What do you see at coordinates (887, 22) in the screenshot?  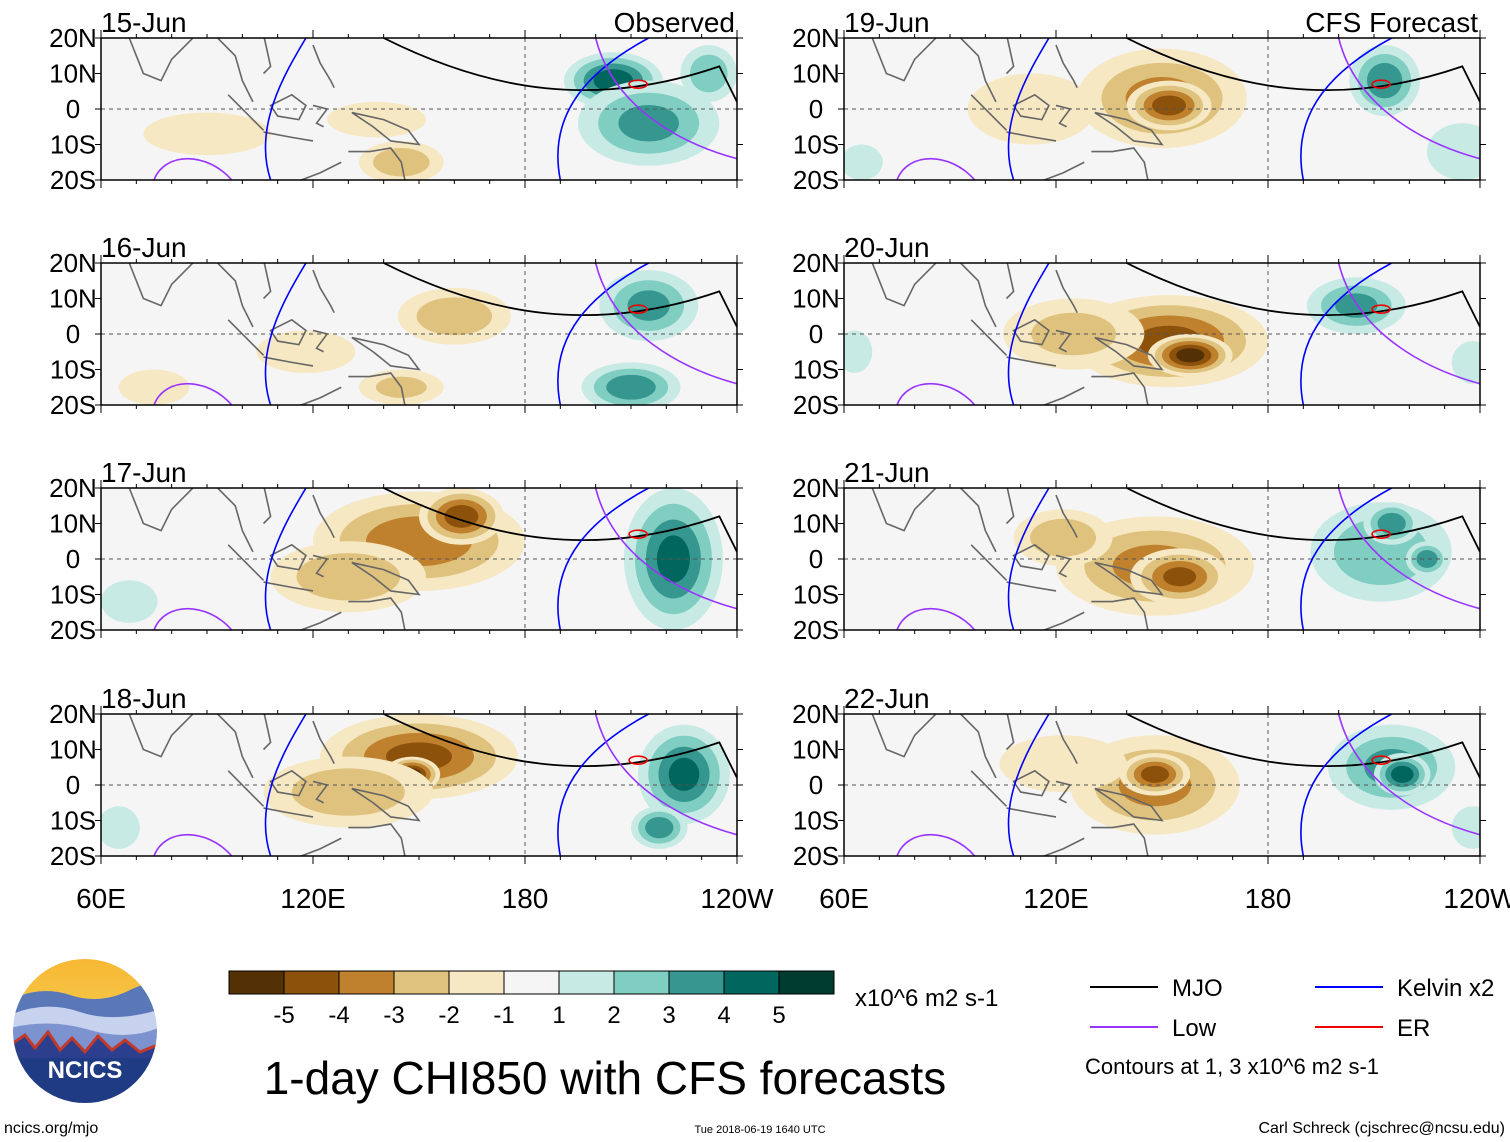 I see `panel-date: 19-Jun` at bounding box center [887, 22].